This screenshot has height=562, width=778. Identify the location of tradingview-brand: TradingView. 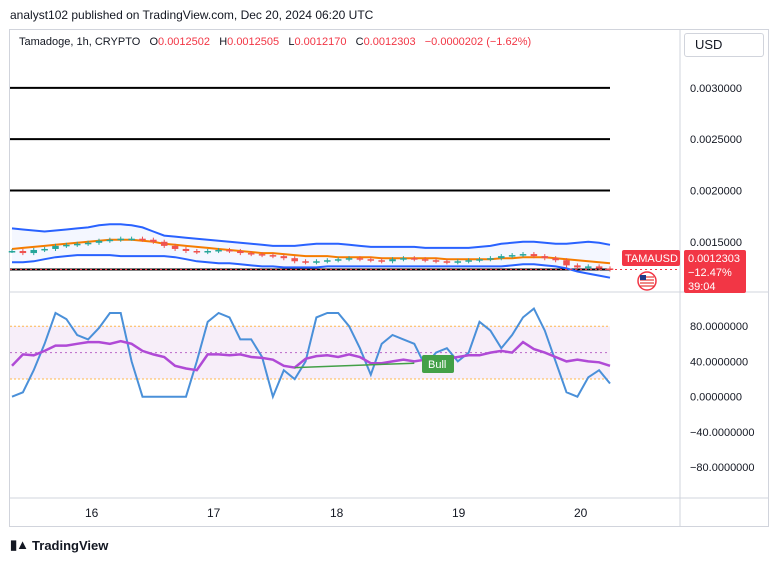
(70, 545).